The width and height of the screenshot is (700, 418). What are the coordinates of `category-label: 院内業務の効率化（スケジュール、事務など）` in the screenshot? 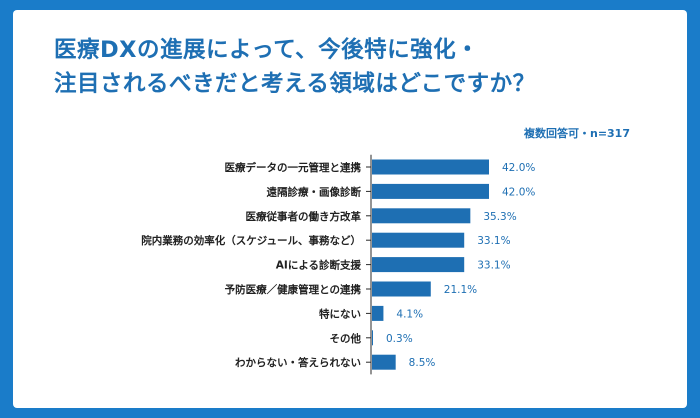 It's located at (251, 240).